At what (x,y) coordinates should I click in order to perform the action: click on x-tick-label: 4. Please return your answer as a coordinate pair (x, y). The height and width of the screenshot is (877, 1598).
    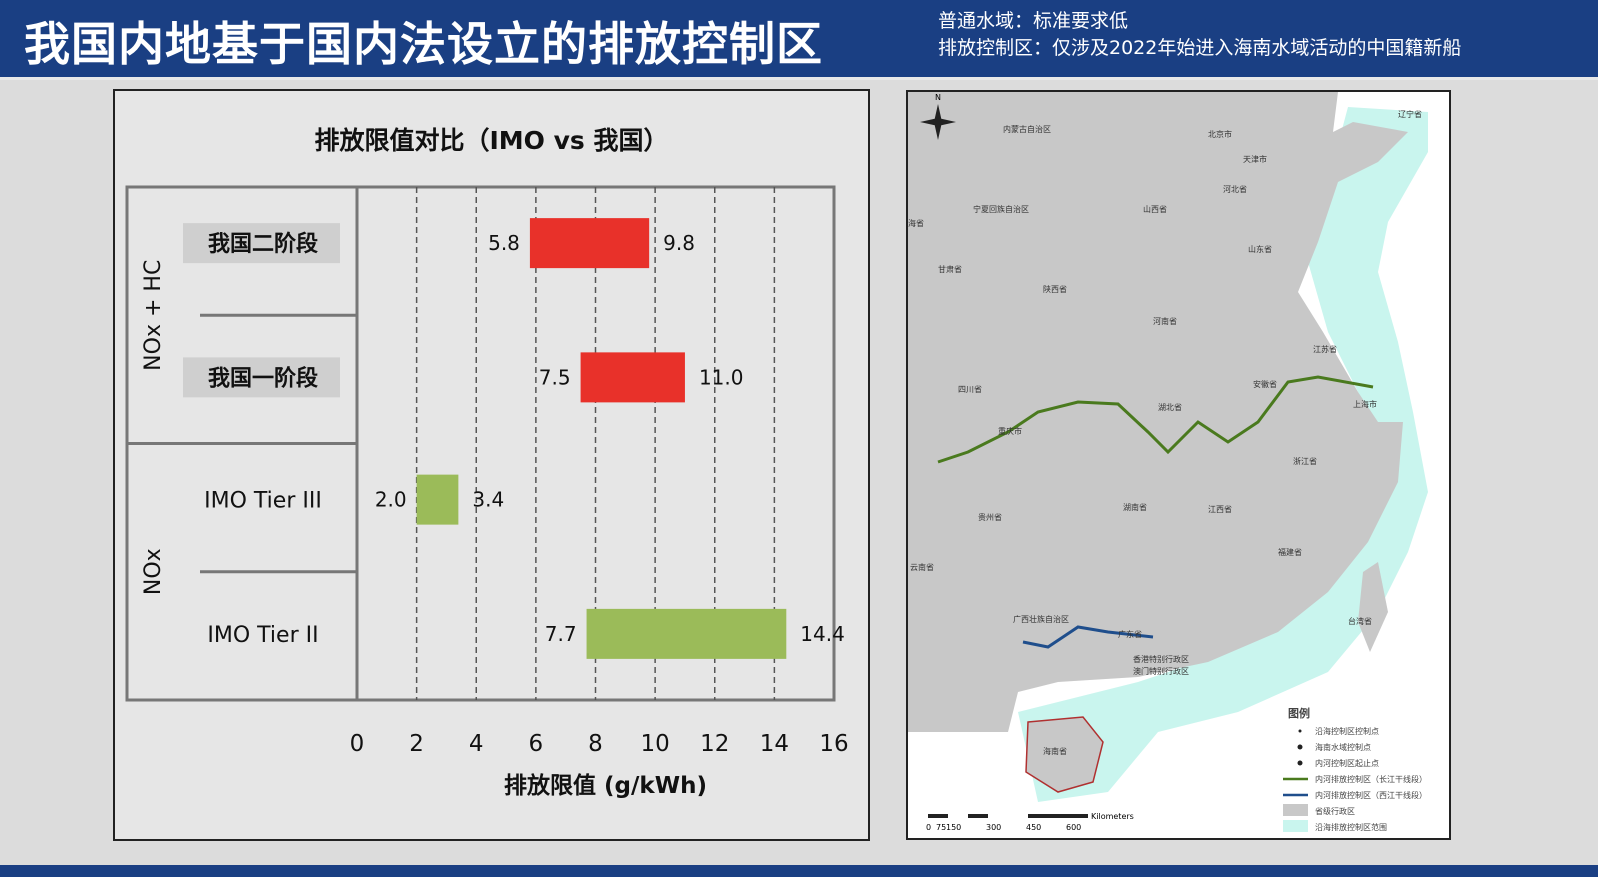
    Looking at the image, I should click on (476, 744).